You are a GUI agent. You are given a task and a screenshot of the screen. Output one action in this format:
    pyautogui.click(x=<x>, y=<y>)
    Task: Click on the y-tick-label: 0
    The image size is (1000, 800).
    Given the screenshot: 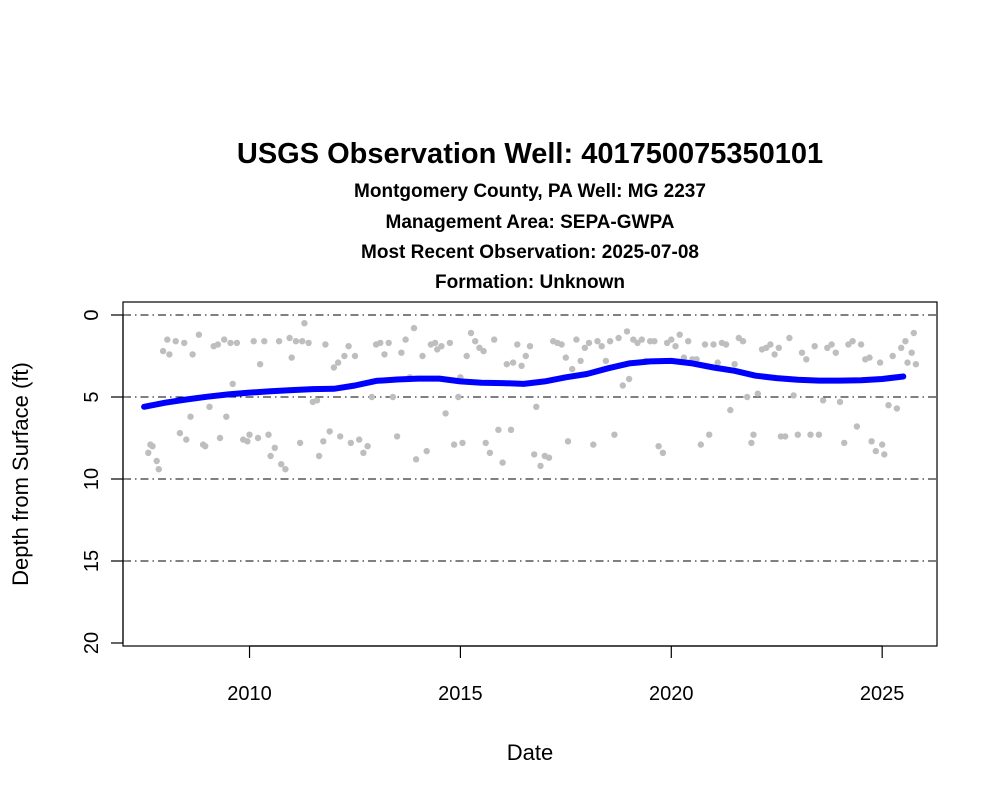 What is the action you would take?
    pyautogui.click(x=92, y=314)
    